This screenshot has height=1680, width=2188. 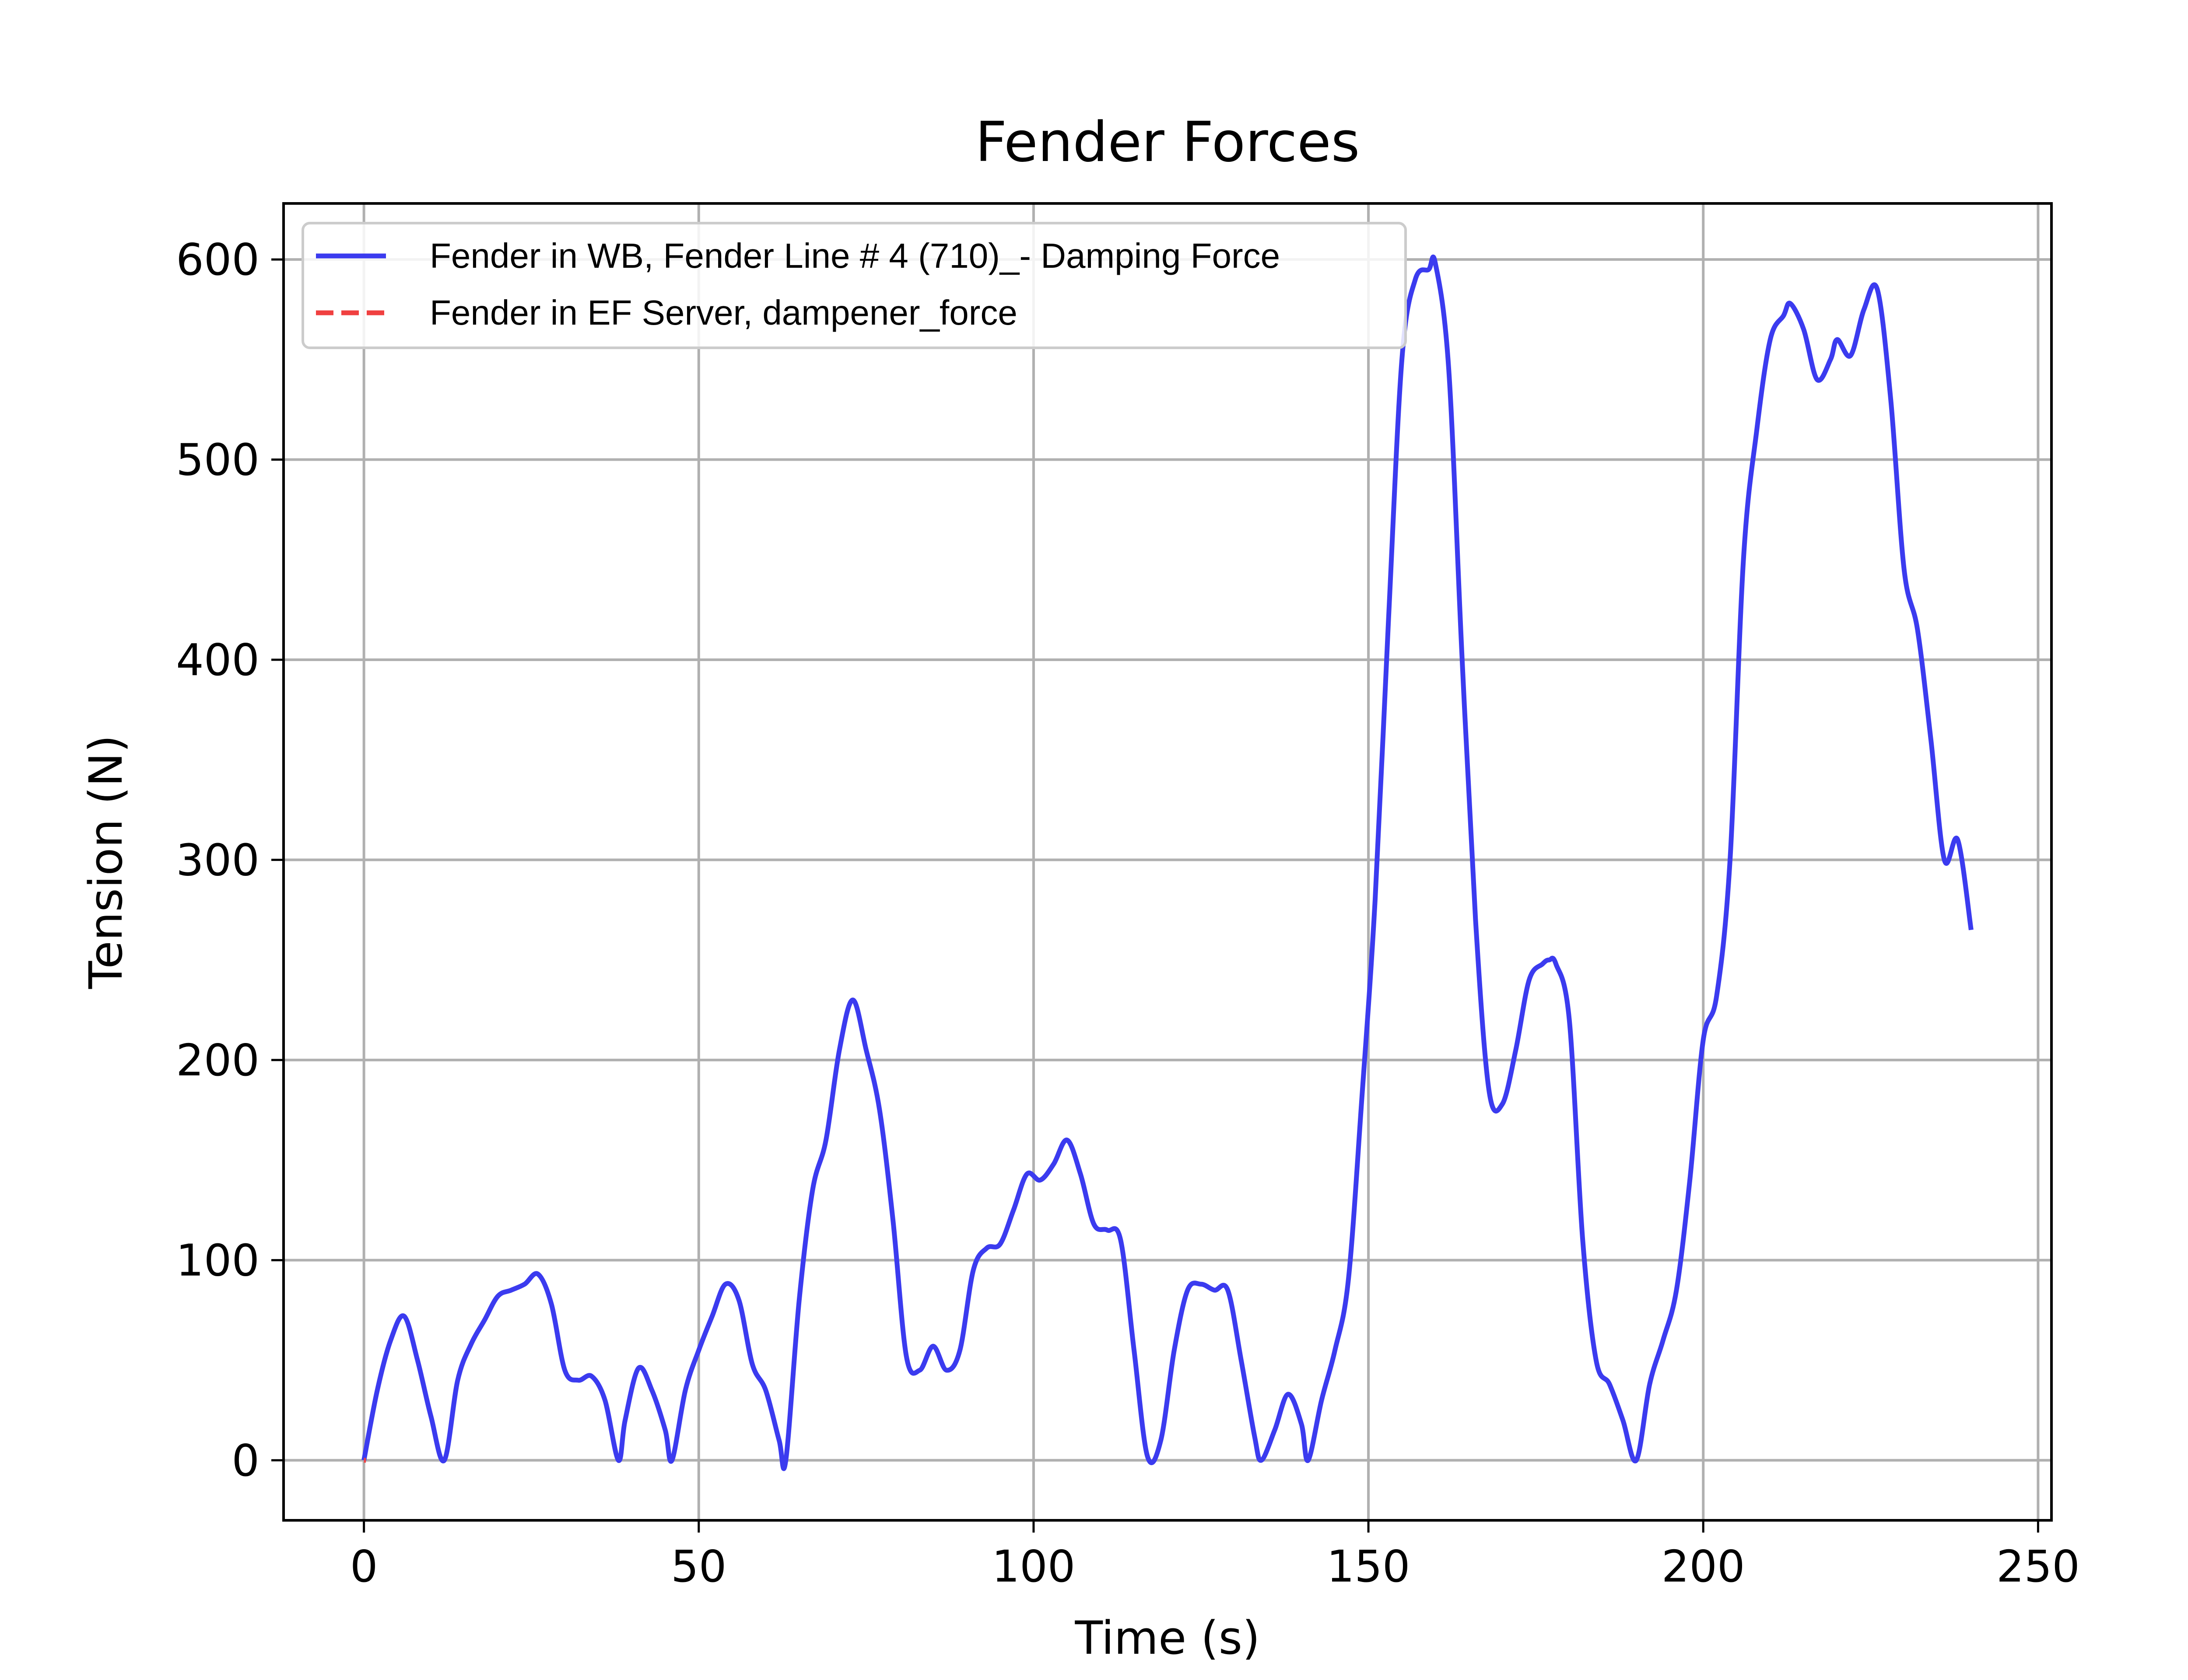 I want to click on y-tick-label: 500, so click(x=217, y=460).